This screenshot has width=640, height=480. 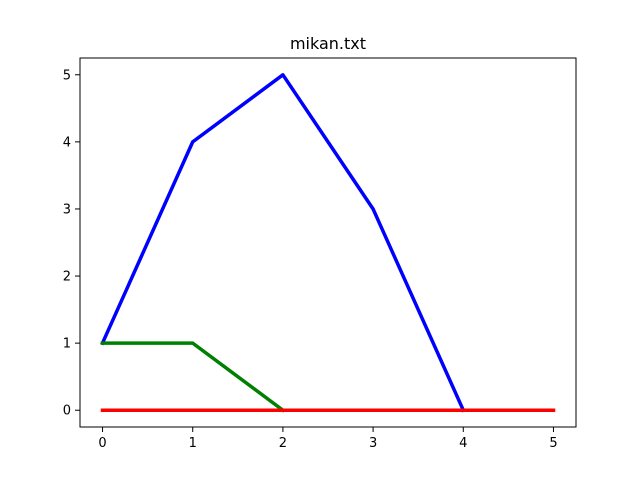 I want to click on y-tick-label: 3, so click(x=67, y=209).